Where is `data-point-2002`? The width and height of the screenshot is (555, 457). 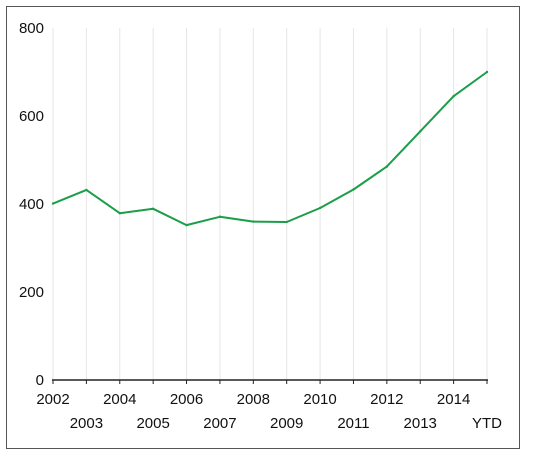
data-point-2002 is located at coordinates (53, 203).